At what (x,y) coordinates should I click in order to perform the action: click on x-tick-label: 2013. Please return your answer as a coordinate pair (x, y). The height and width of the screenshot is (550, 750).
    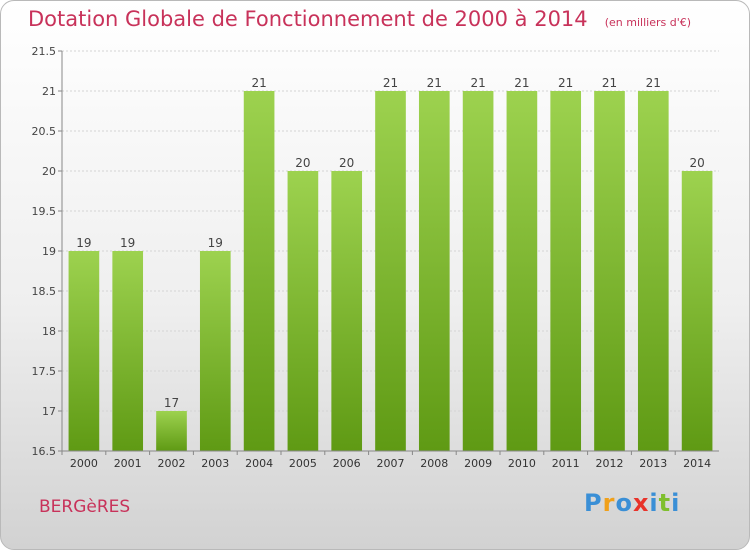
    Looking at the image, I should click on (653, 463).